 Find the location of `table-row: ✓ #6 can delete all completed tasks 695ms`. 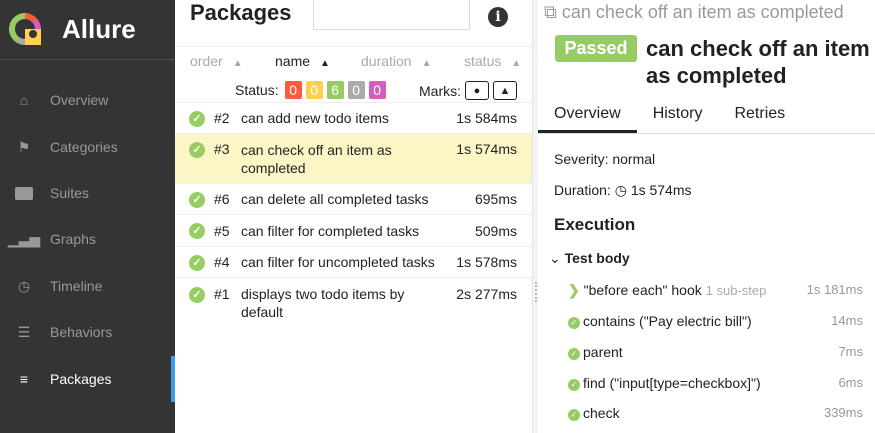

table-row: ✓ #6 can delete all completed tasks 695ms is located at coordinates (353, 199).